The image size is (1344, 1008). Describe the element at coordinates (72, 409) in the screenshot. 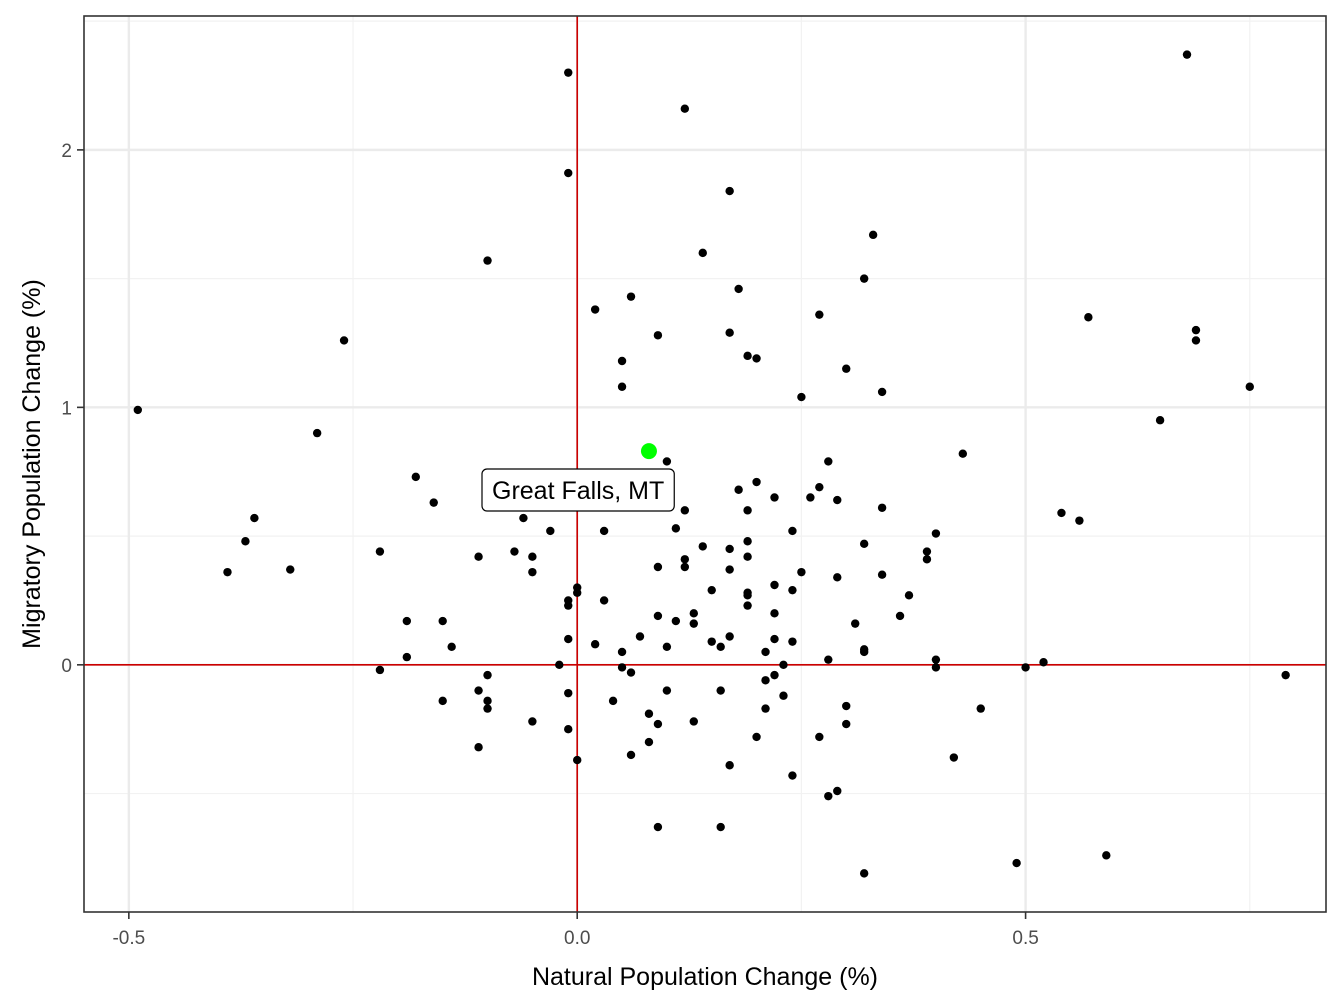

I see `y-axis-ticks: 0 1 2` at that location.